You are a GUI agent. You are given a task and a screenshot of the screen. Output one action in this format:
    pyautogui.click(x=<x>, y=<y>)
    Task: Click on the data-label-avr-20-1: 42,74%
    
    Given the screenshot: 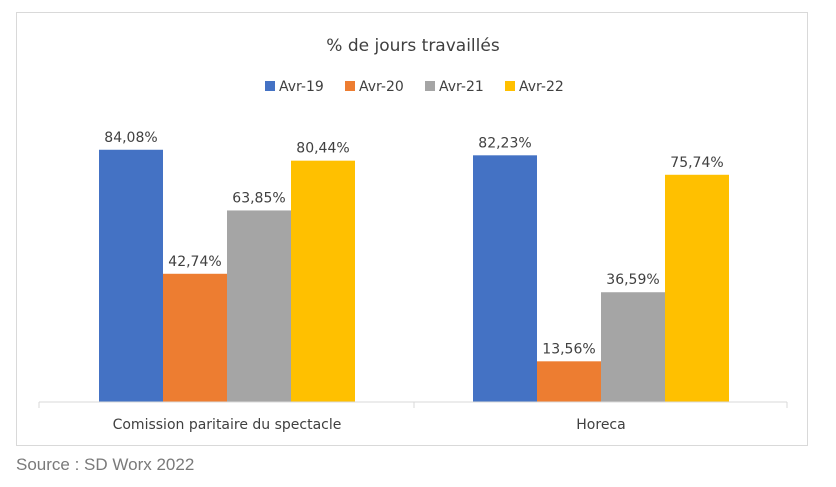 What is the action you would take?
    pyautogui.click(x=194, y=262)
    